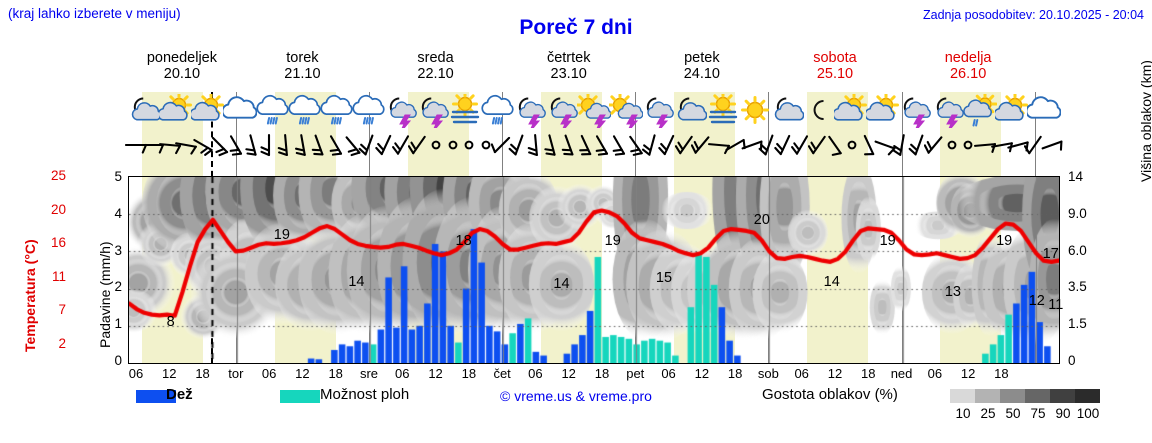  Describe the element at coordinates (576, 27) in the screenshot. I see `page-title: Poreč 7 dni` at that location.